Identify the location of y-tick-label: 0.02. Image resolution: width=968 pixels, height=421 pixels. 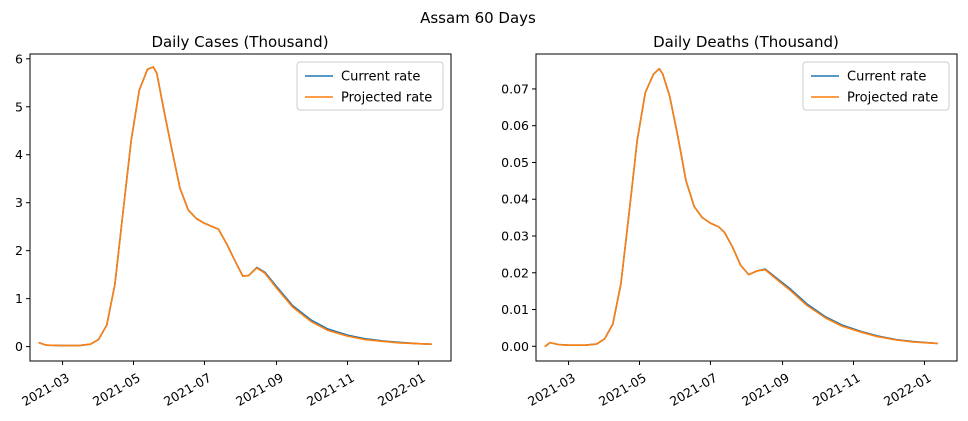
(515, 272).